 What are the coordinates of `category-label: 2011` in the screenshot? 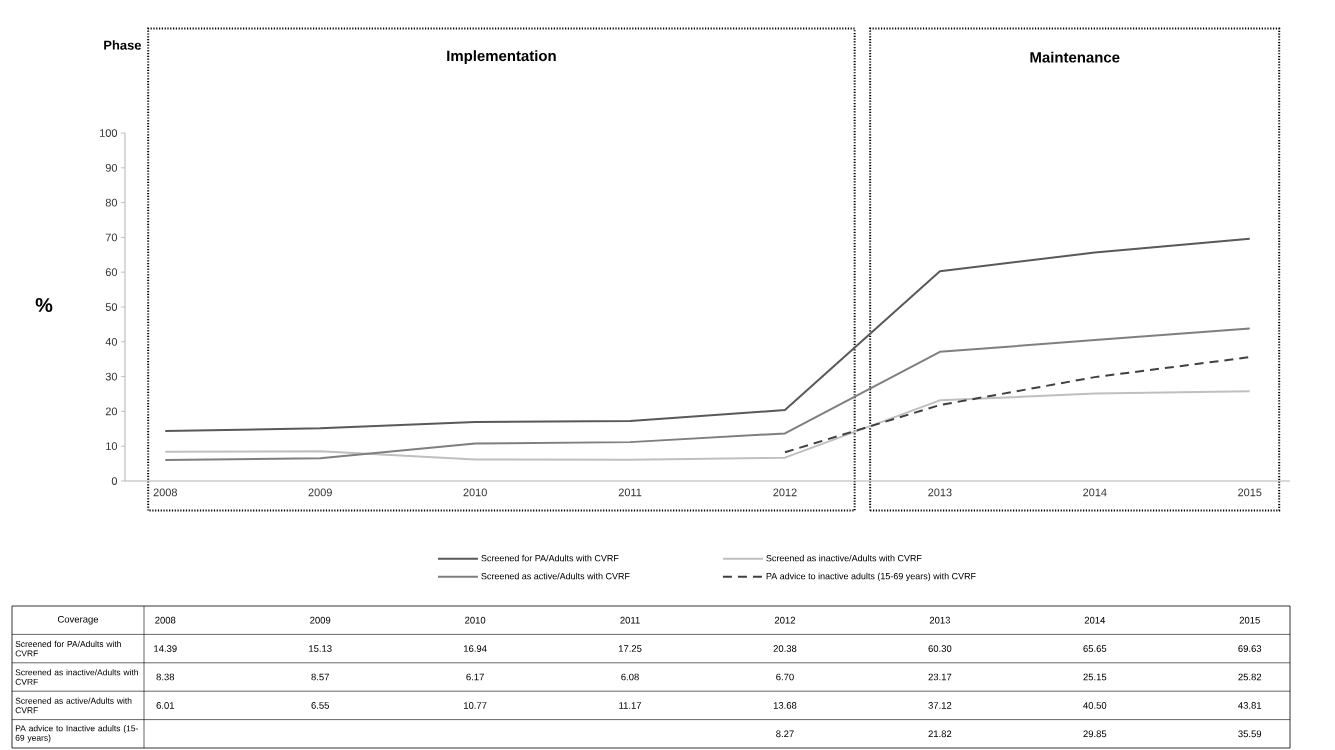 It's located at (630, 620).